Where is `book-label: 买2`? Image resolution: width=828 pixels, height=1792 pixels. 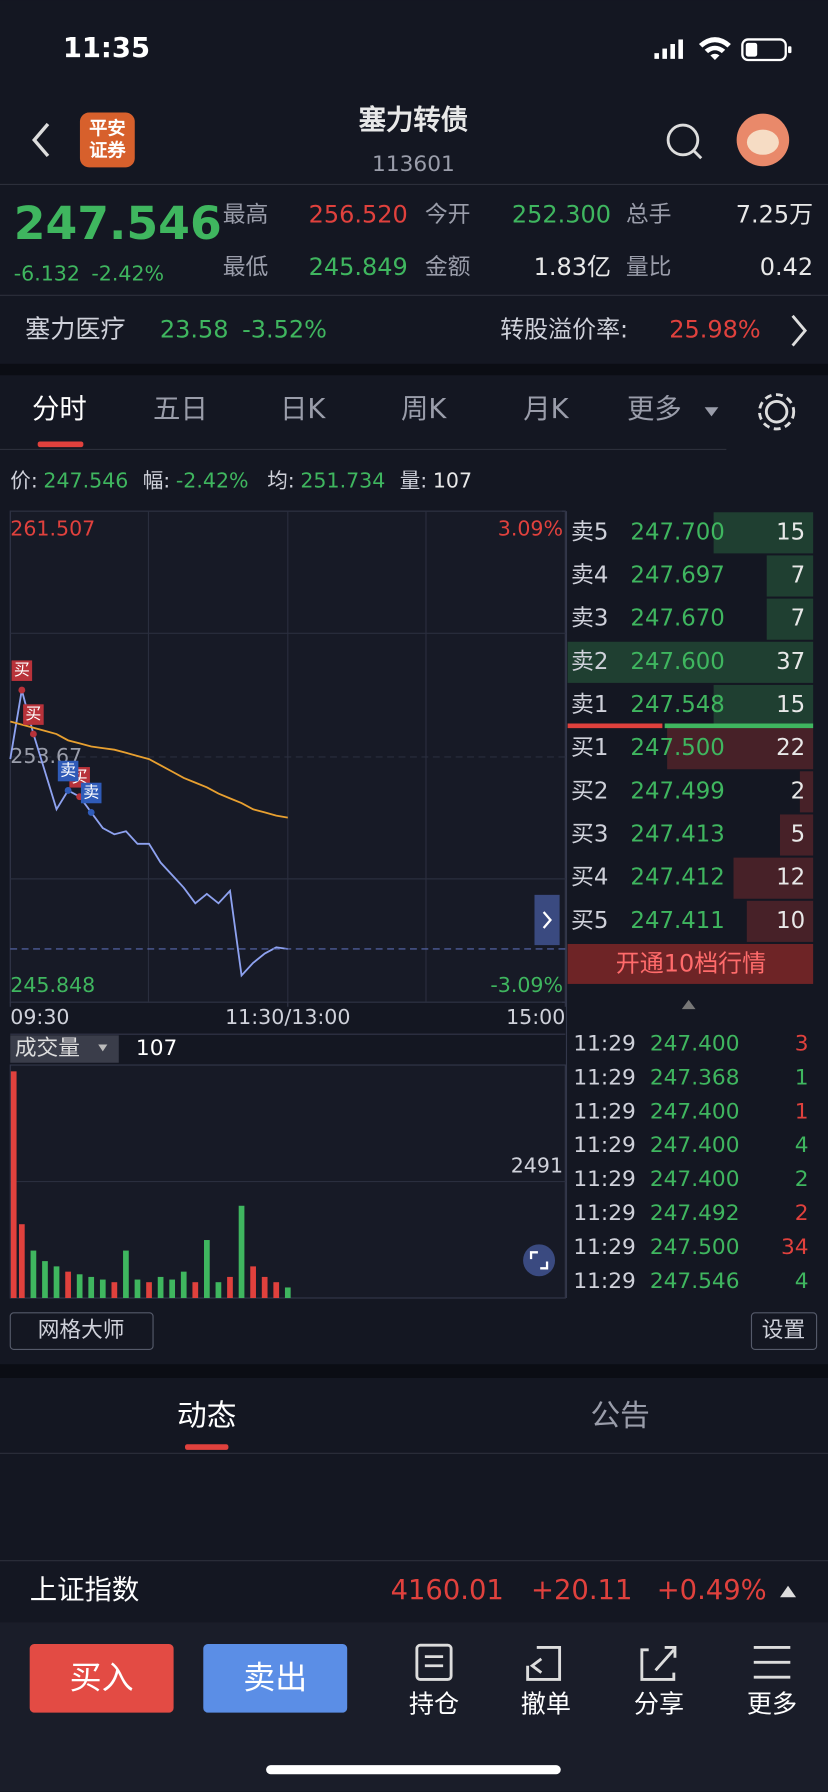 book-label: 买2 is located at coordinates (589, 791).